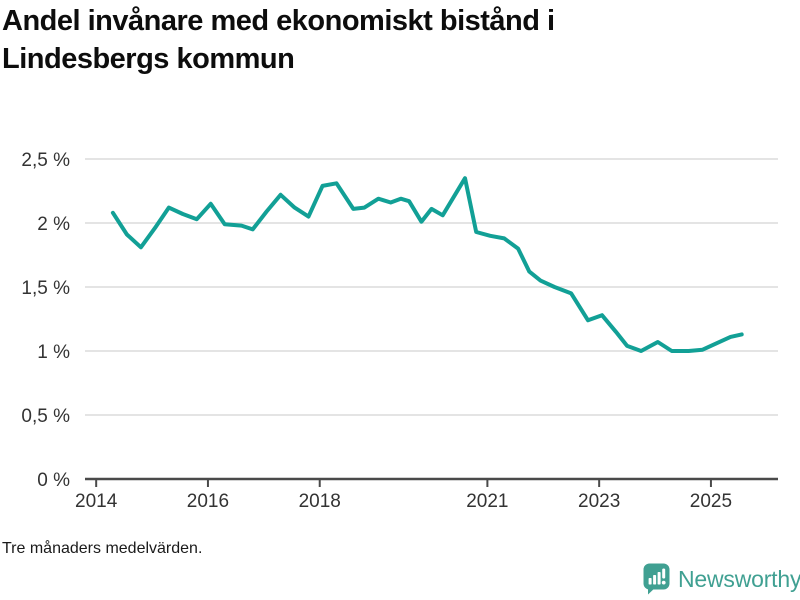 This screenshot has width=800, height=600. What do you see at coordinates (739, 578) in the screenshot?
I see `newsworthy-wordmark: Newsworthy` at bounding box center [739, 578].